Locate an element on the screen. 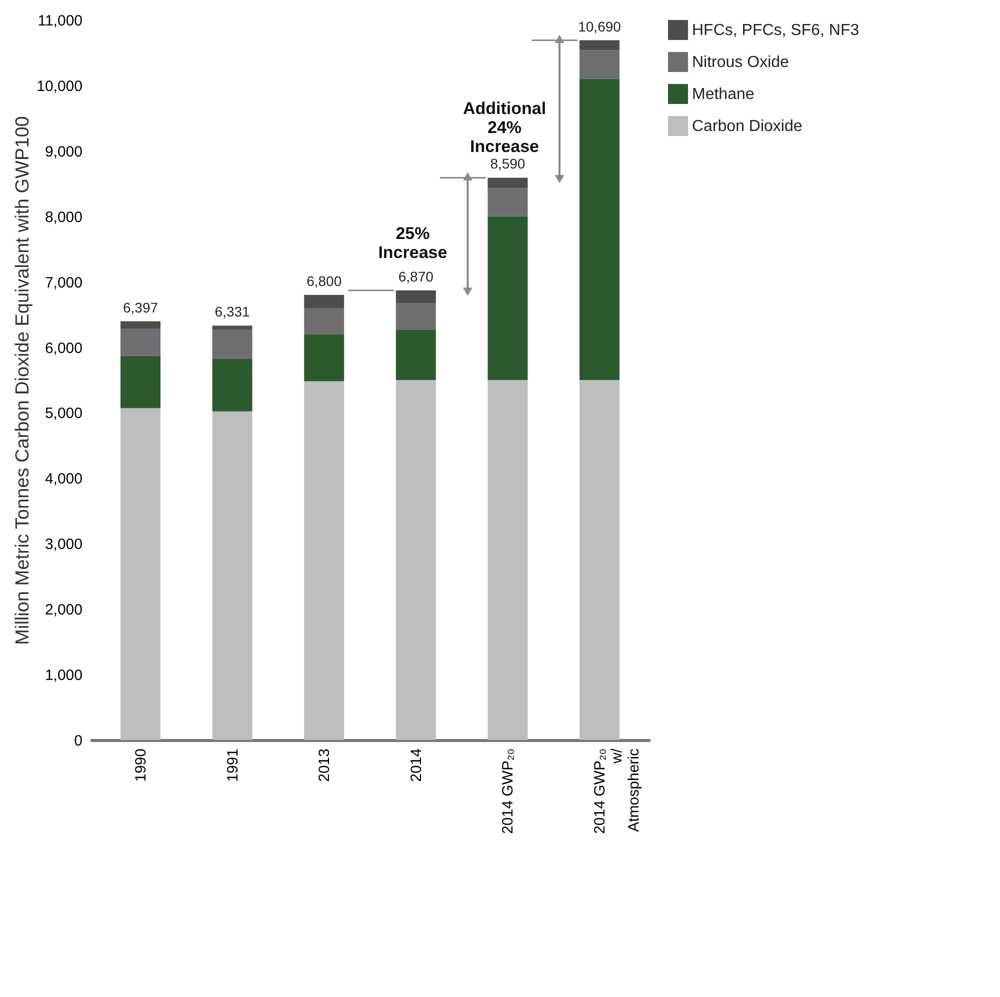 The width and height of the screenshot is (1000, 997). legend-label: HFCs, PFCs, SF6, NF3 is located at coordinates (776, 30).